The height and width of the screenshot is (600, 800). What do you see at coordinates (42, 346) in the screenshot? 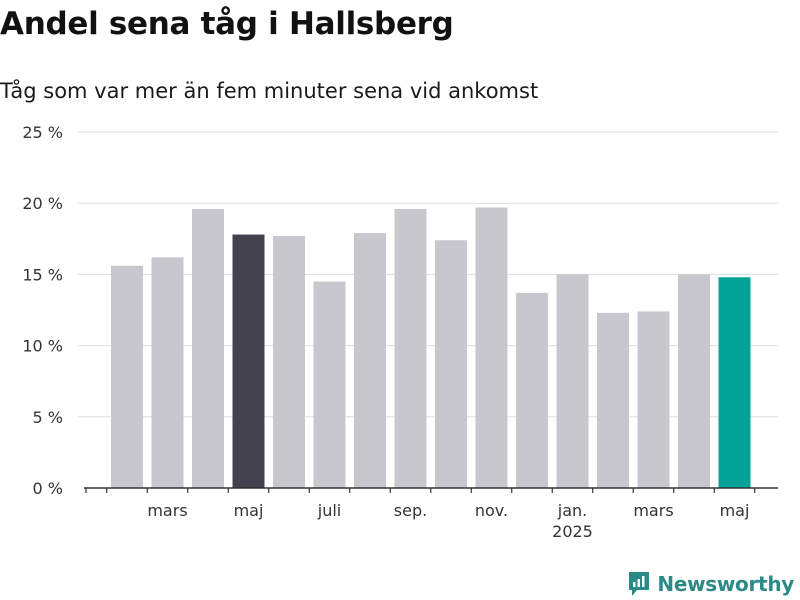
I see `y-tick-label: 10 %` at bounding box center [42, 346].